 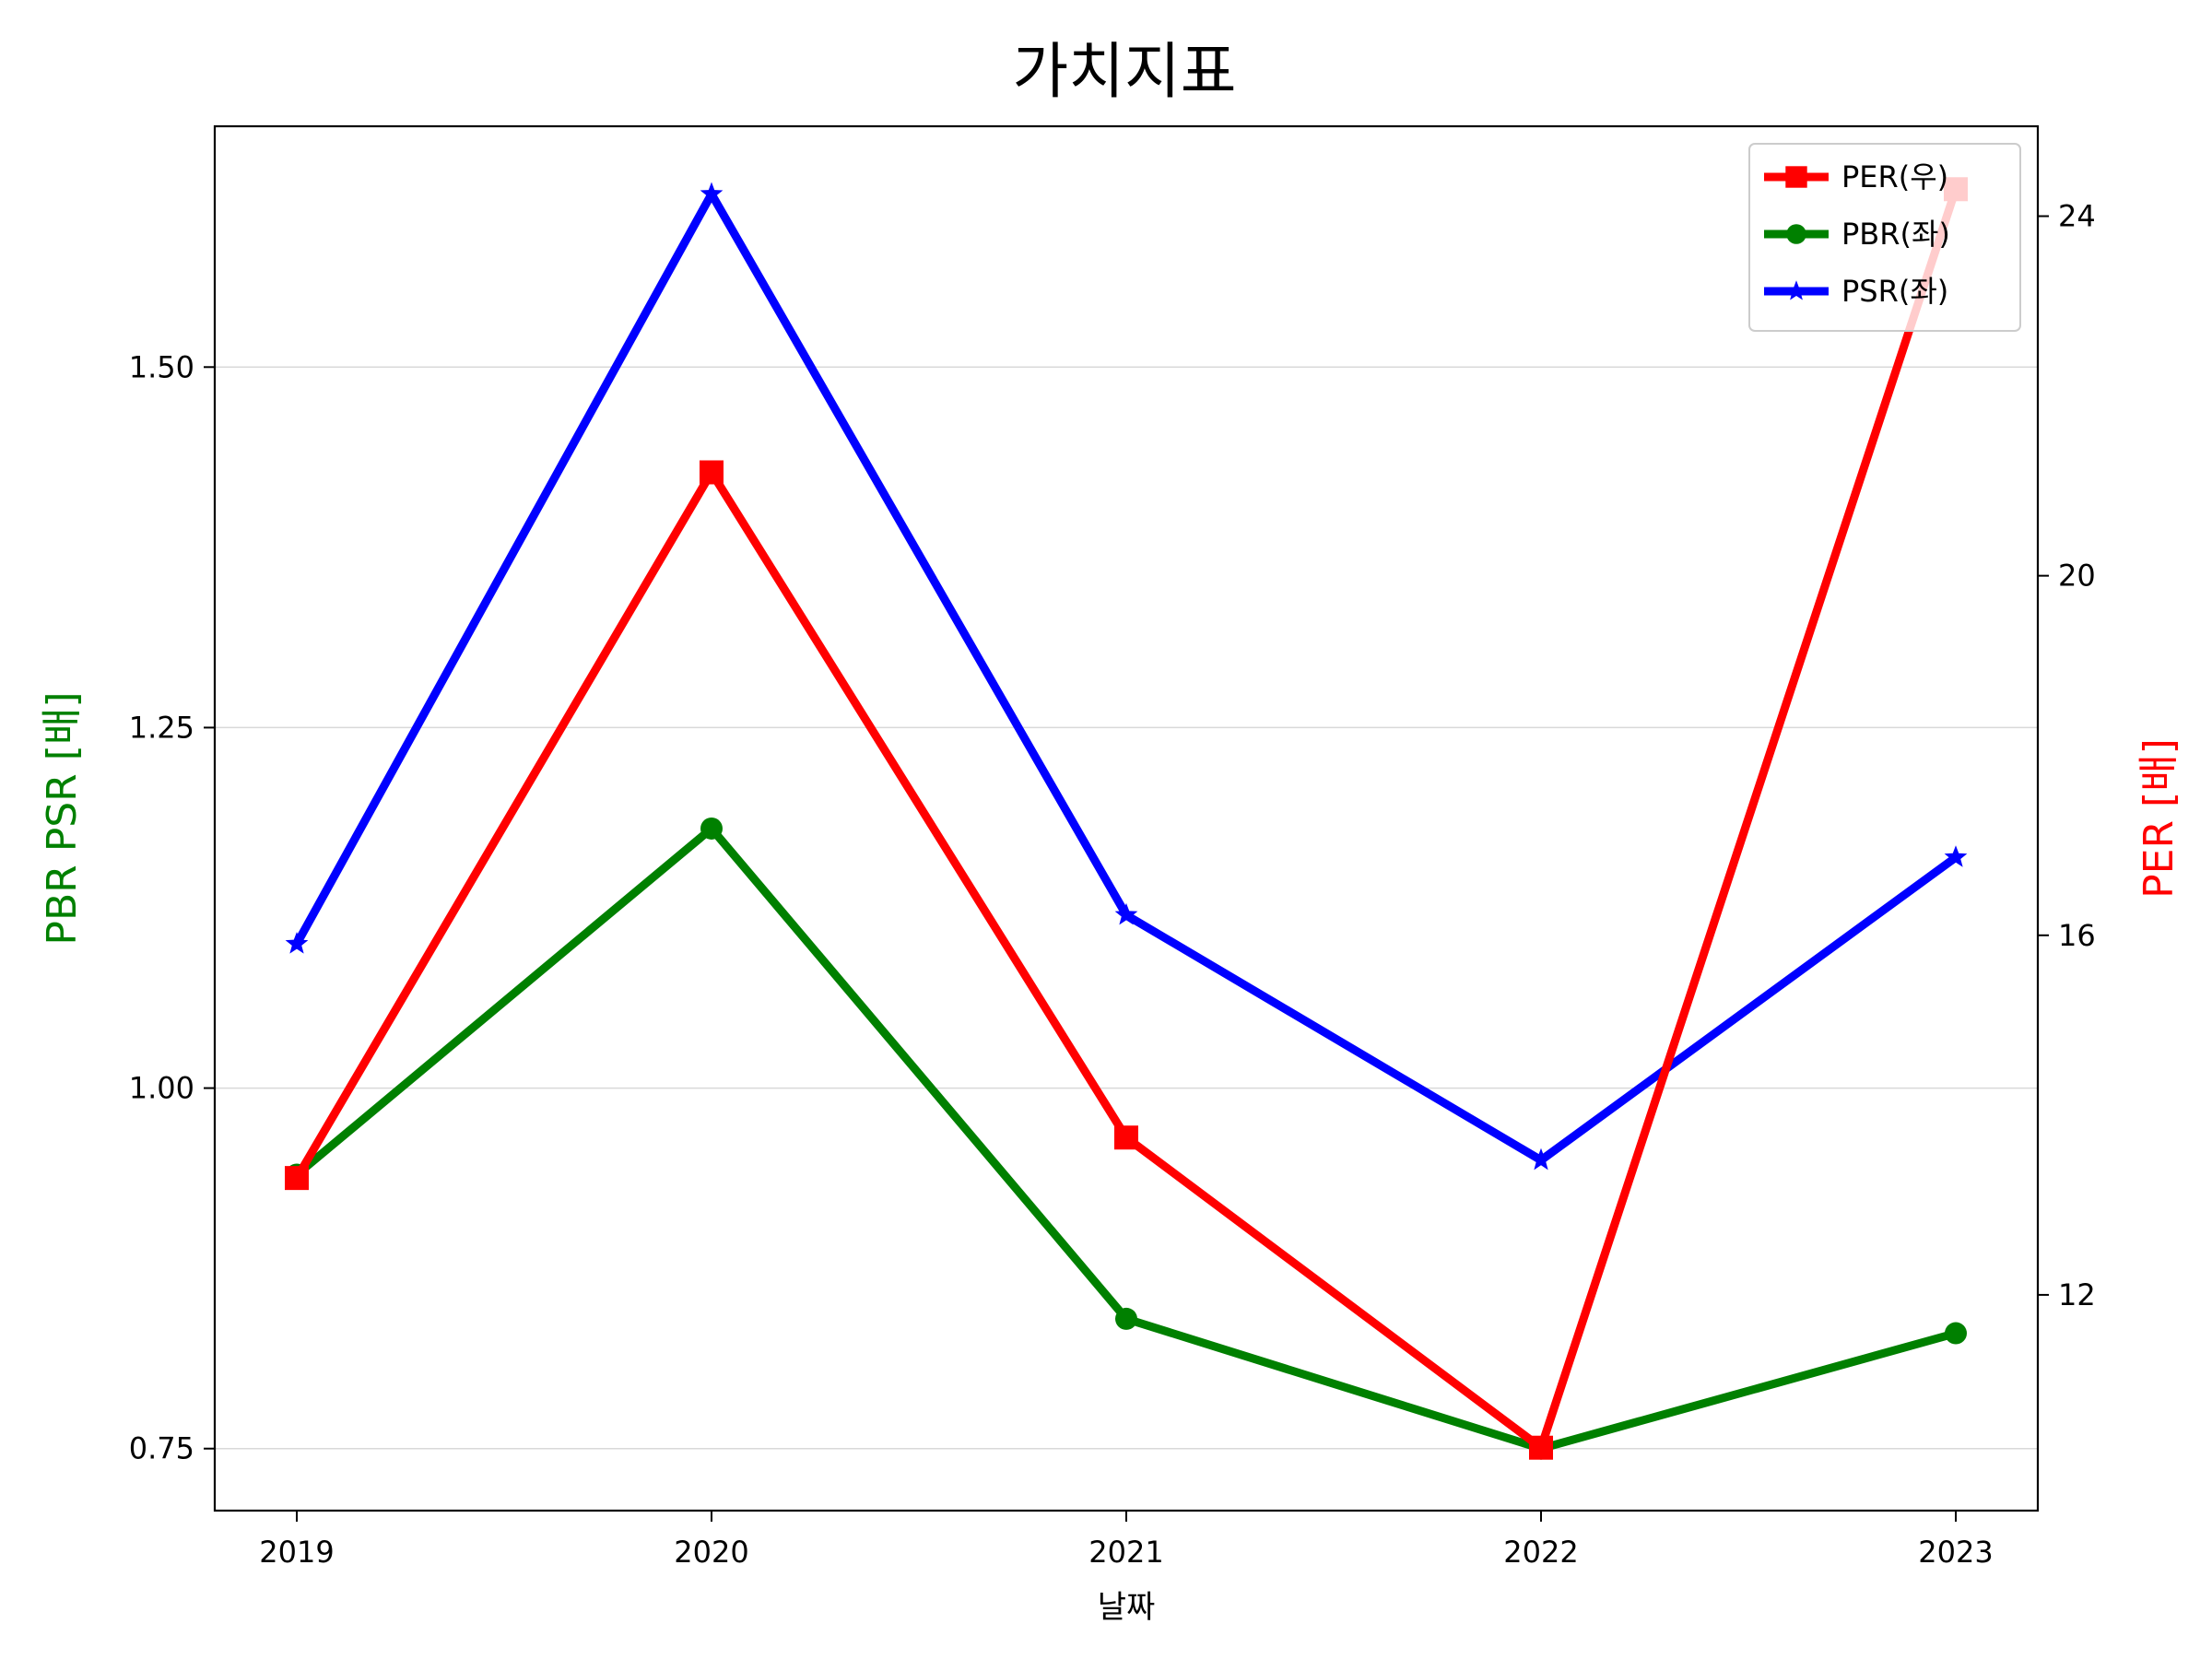 What do you see at coordinates (296, 1552) in the screenshot?
I see `x-tick-label: 2019` at bounding box center [296, 1552].